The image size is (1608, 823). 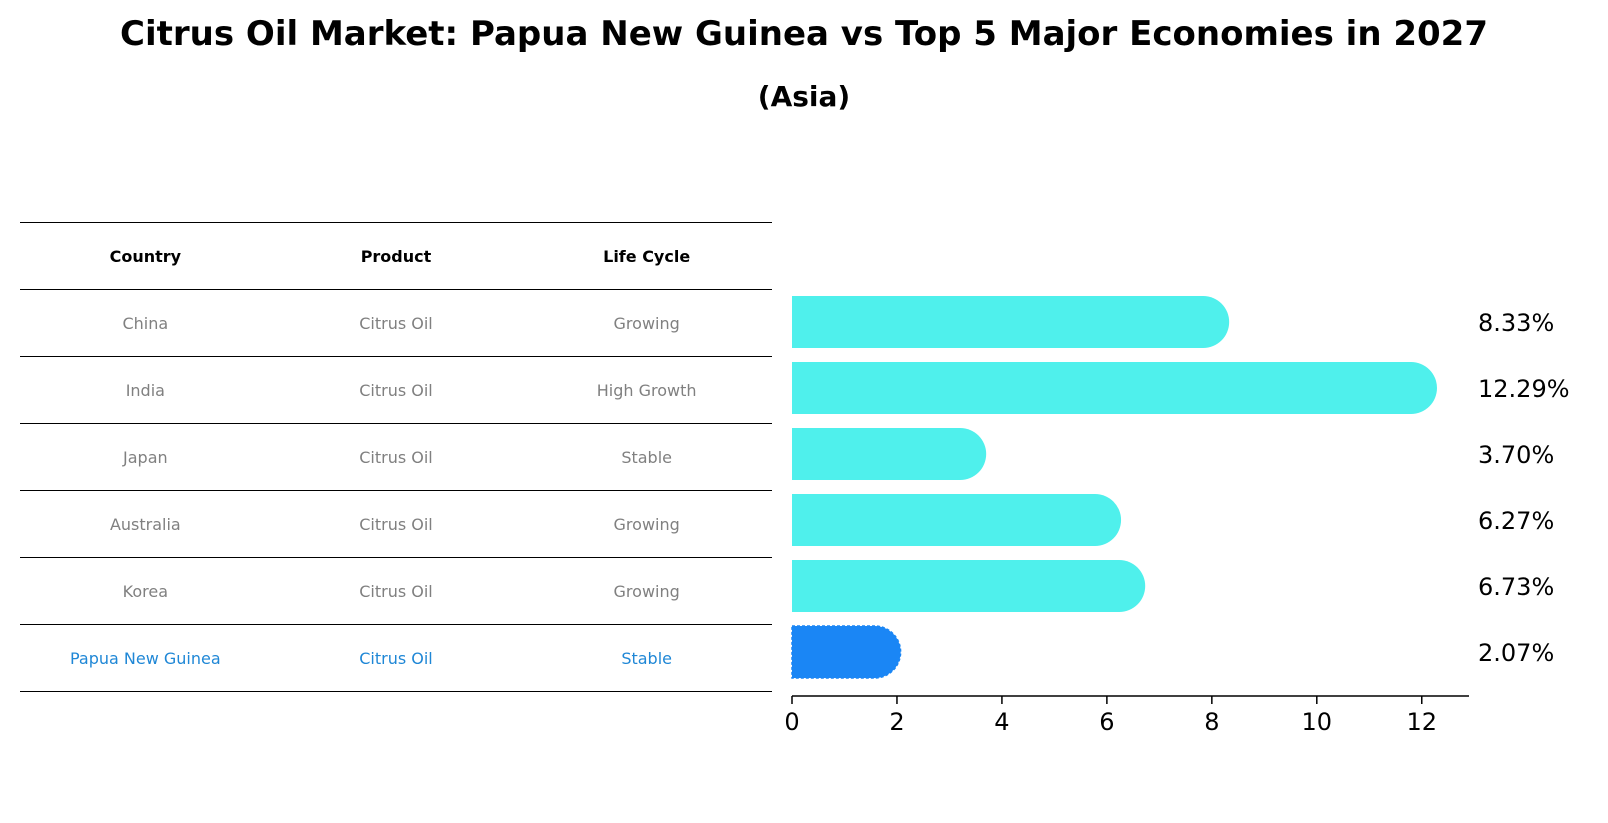 I want to click on table-row: China Citrus Oil Growing, so click(x=396, y=323).